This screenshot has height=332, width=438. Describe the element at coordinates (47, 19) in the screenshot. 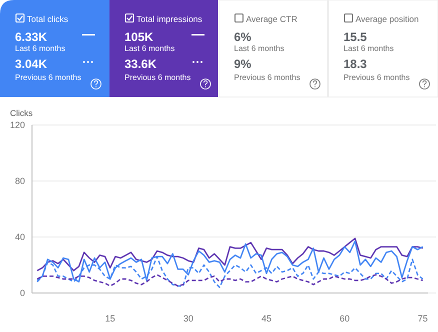

I see `text: Total clicks` at that location.